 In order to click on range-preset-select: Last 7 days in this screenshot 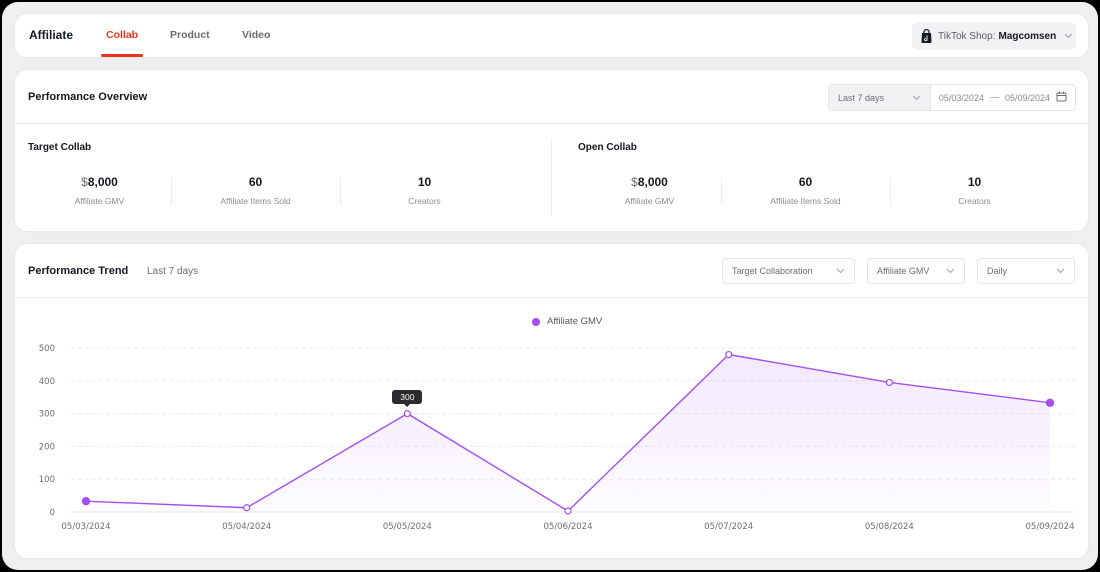, I will do `click(880, 97)`.